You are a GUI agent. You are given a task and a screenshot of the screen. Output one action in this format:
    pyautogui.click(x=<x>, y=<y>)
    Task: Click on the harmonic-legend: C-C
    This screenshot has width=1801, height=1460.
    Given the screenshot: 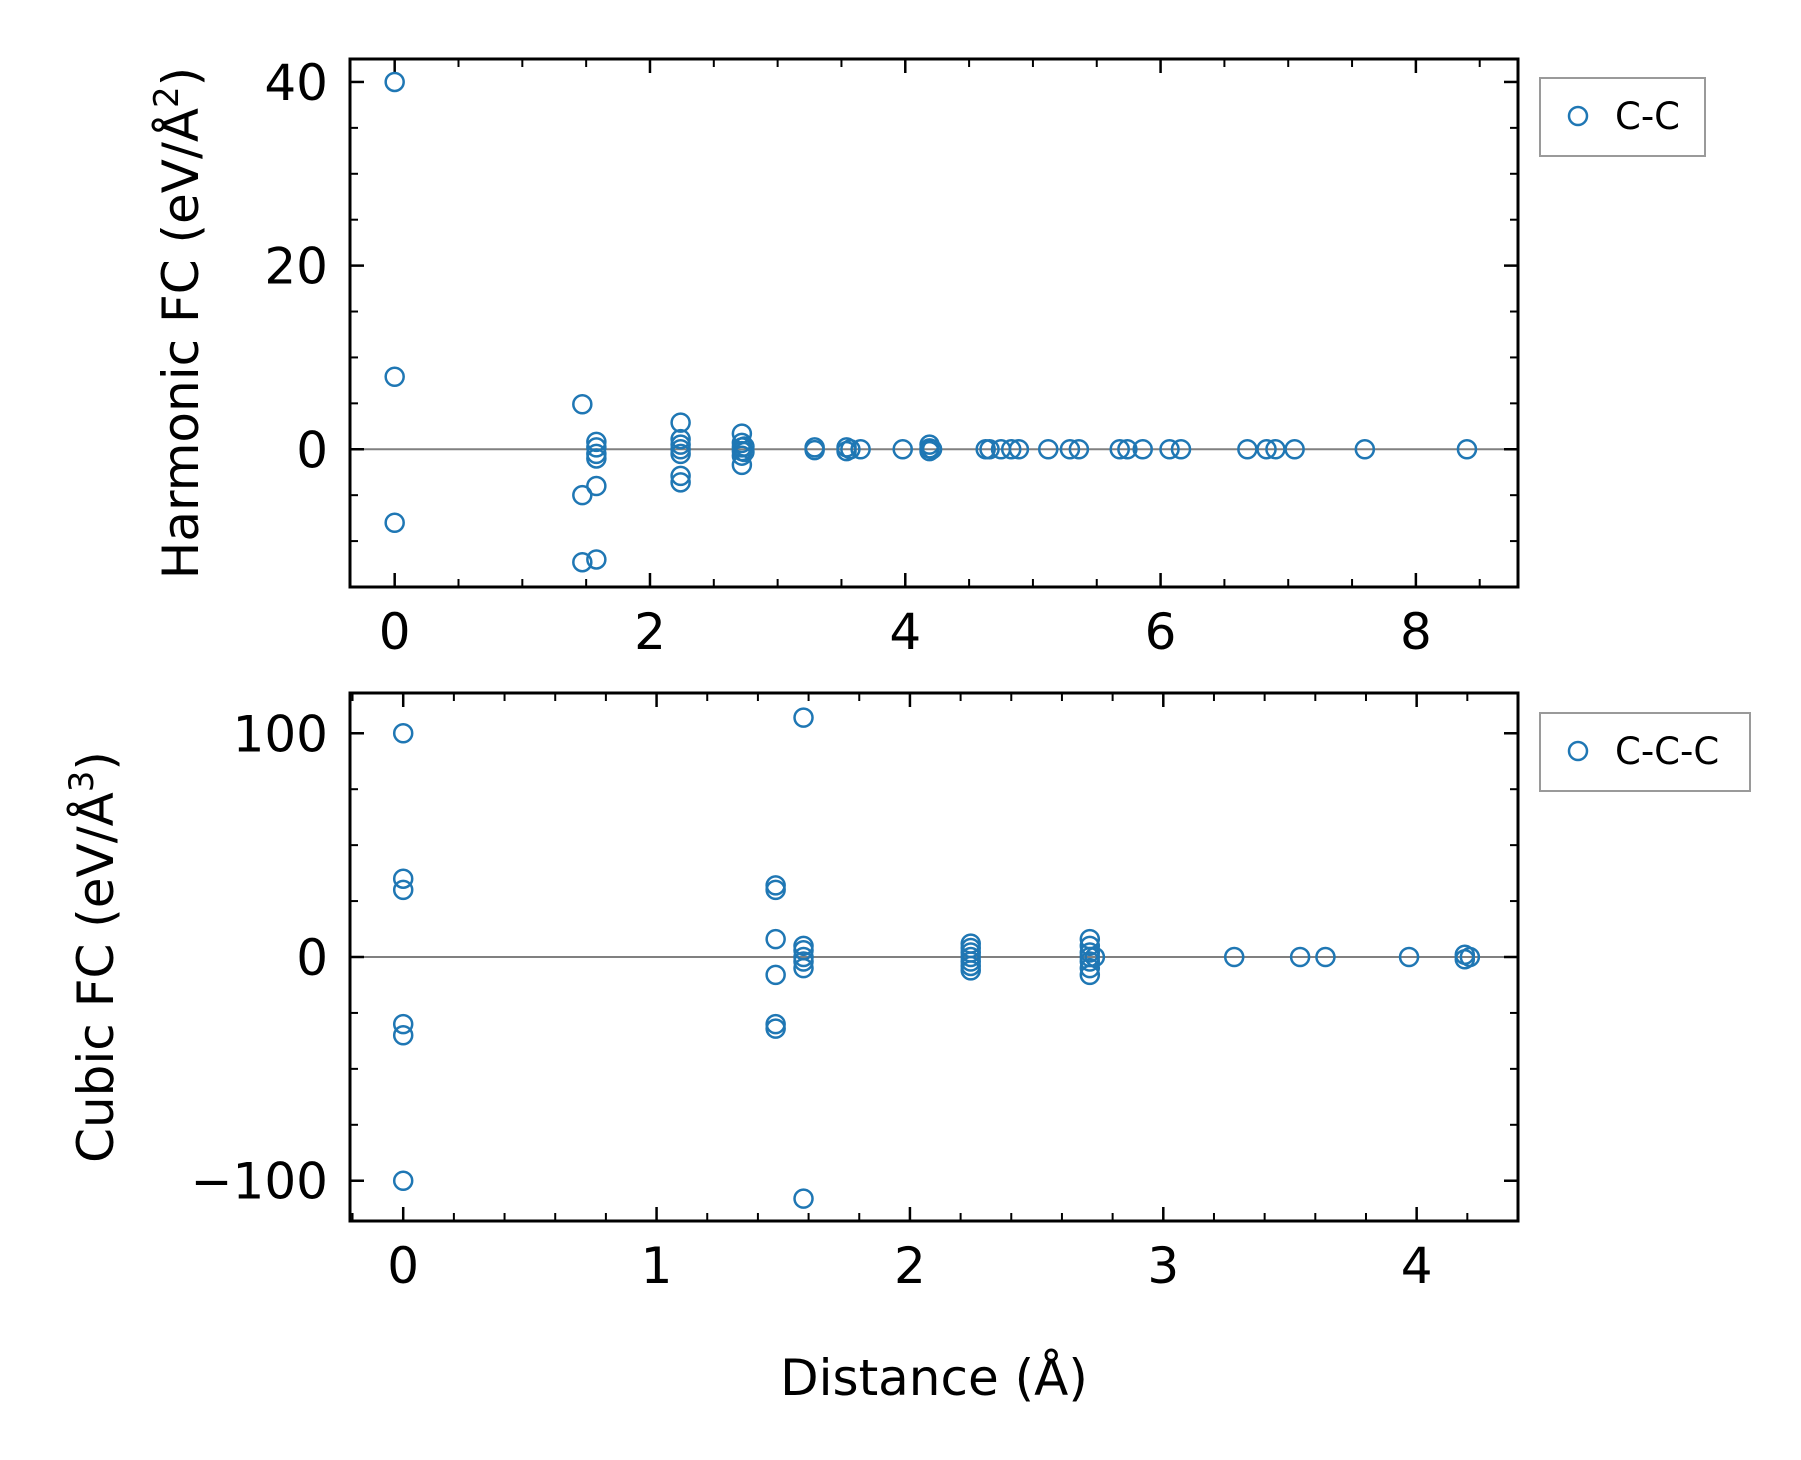 What is the action you would take?
    pyautogui.click(x=1622, y=117)
    